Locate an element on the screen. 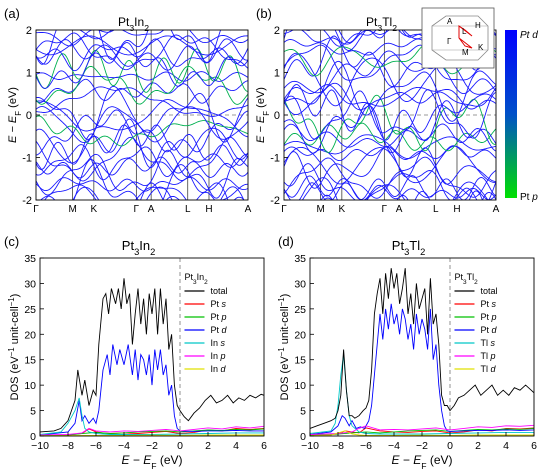 The image size is (550, 472). legend-entry: Pt p is located at coordinates (218, 317).